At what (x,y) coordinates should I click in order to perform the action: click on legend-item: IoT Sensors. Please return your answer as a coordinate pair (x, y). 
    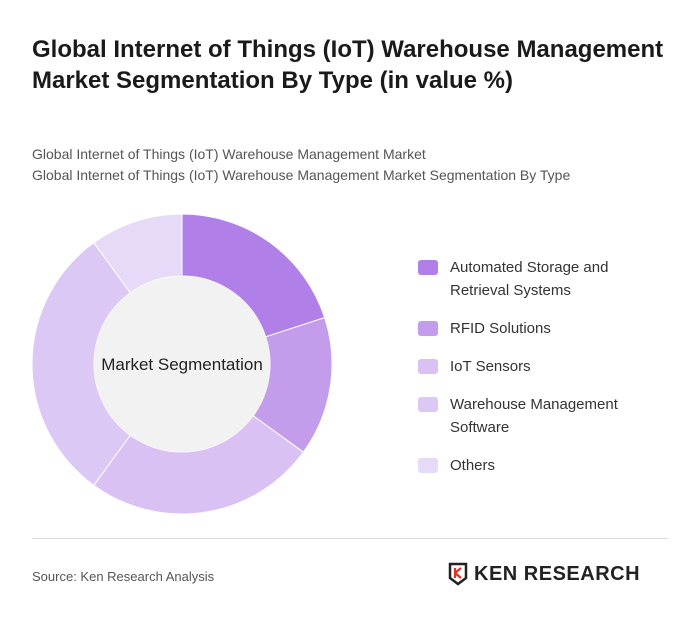
    Looking at the image, I should click on (548, 366).